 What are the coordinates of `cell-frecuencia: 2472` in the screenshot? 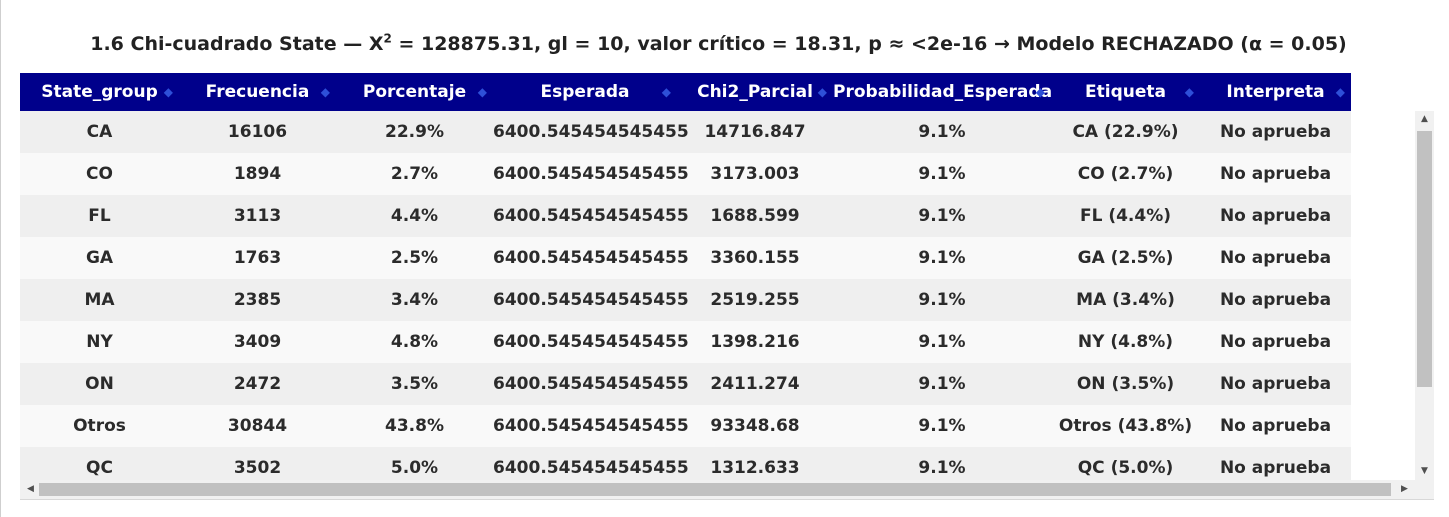 It's located at (257, 384).